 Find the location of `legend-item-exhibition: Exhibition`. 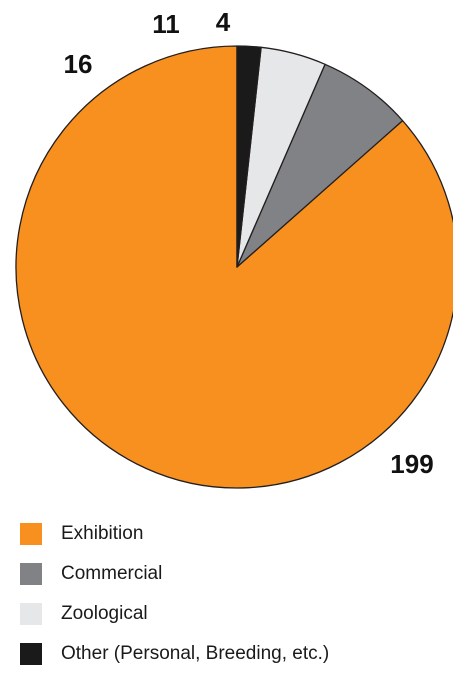

legend-item-exhibition: Exhibition is located at coordinates (174, 534).